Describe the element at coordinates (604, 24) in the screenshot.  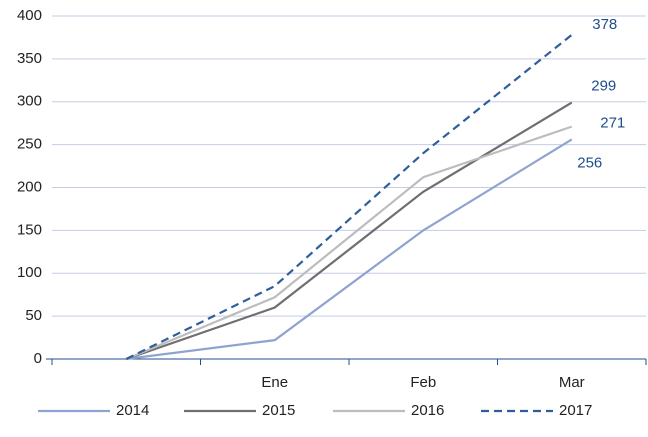
I see `data-label: 378` at that location.